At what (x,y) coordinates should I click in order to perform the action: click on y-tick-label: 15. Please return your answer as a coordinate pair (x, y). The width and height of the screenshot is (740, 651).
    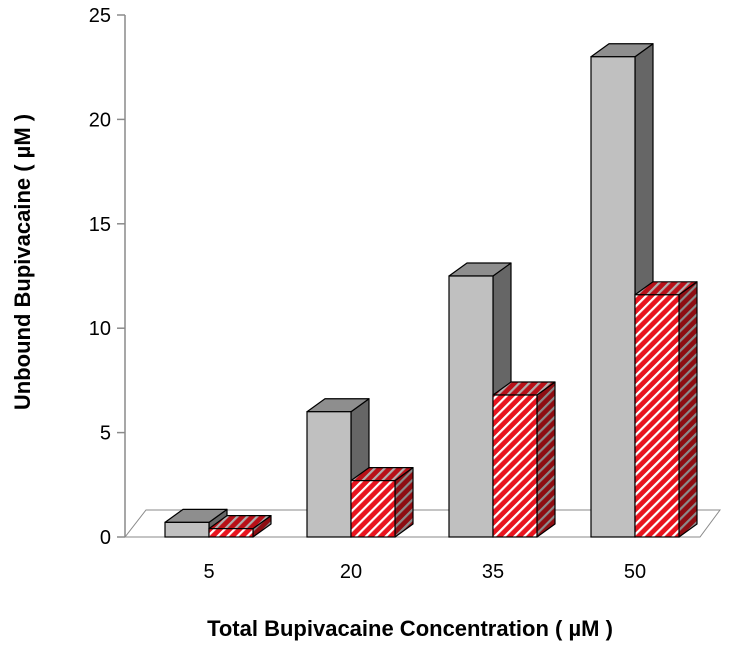
    Looking at the image, I should click on (100, 225).